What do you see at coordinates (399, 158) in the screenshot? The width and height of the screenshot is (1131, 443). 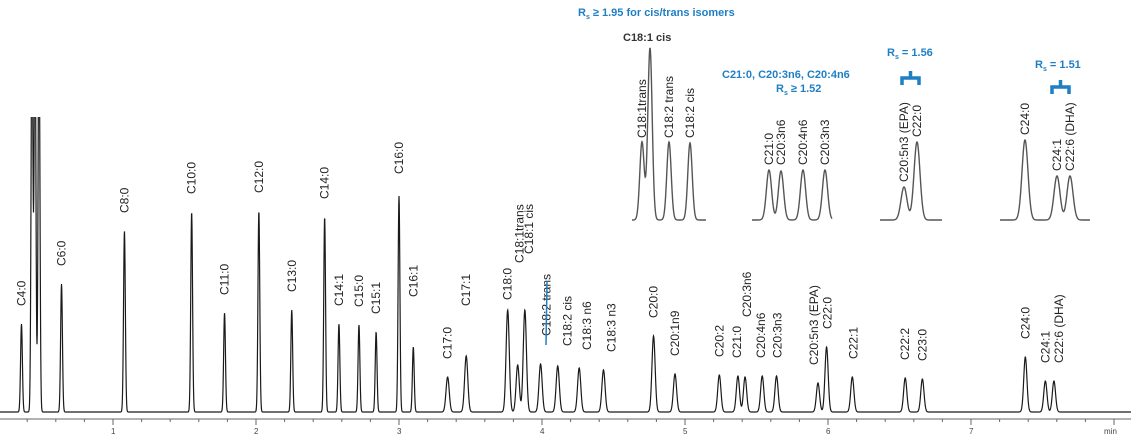 I see `peak-label: C16:0` at bounding box center [399, 158].